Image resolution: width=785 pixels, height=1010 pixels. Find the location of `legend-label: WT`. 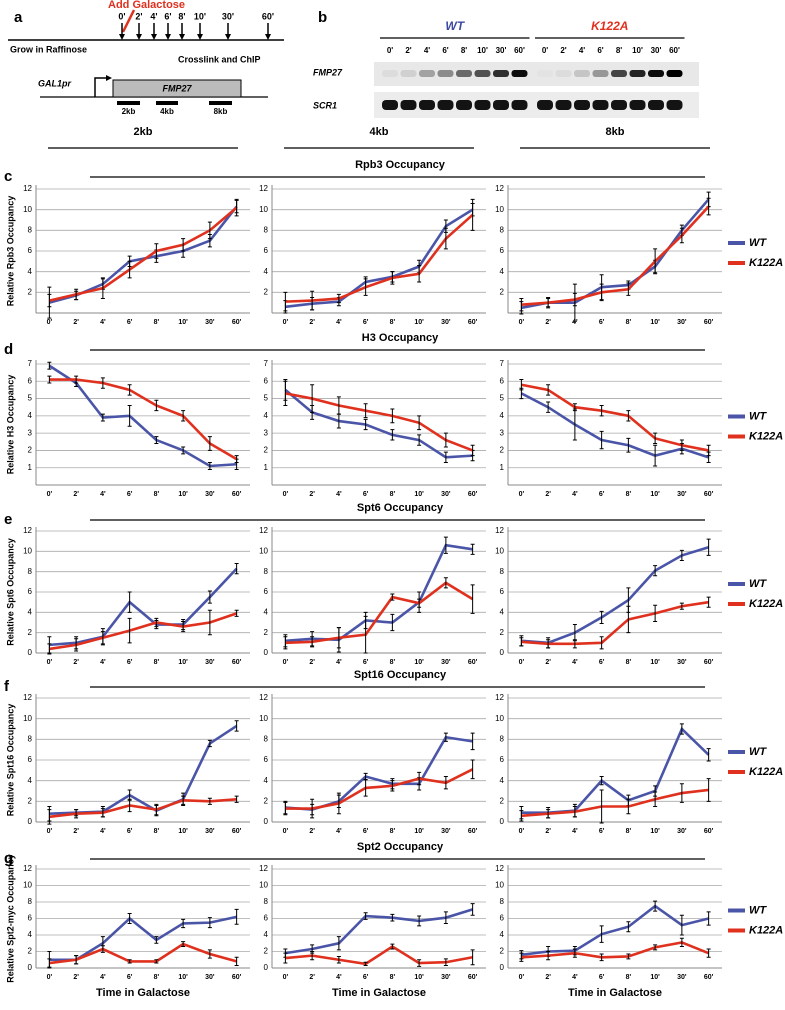

legend-label: WT is located at coordinates (758, 910).